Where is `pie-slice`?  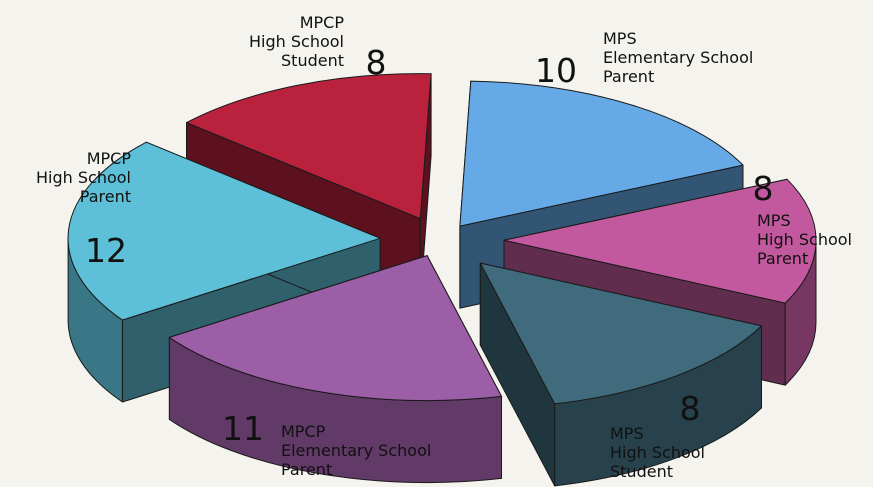 pie-slice is located at coordinates (620, 374).